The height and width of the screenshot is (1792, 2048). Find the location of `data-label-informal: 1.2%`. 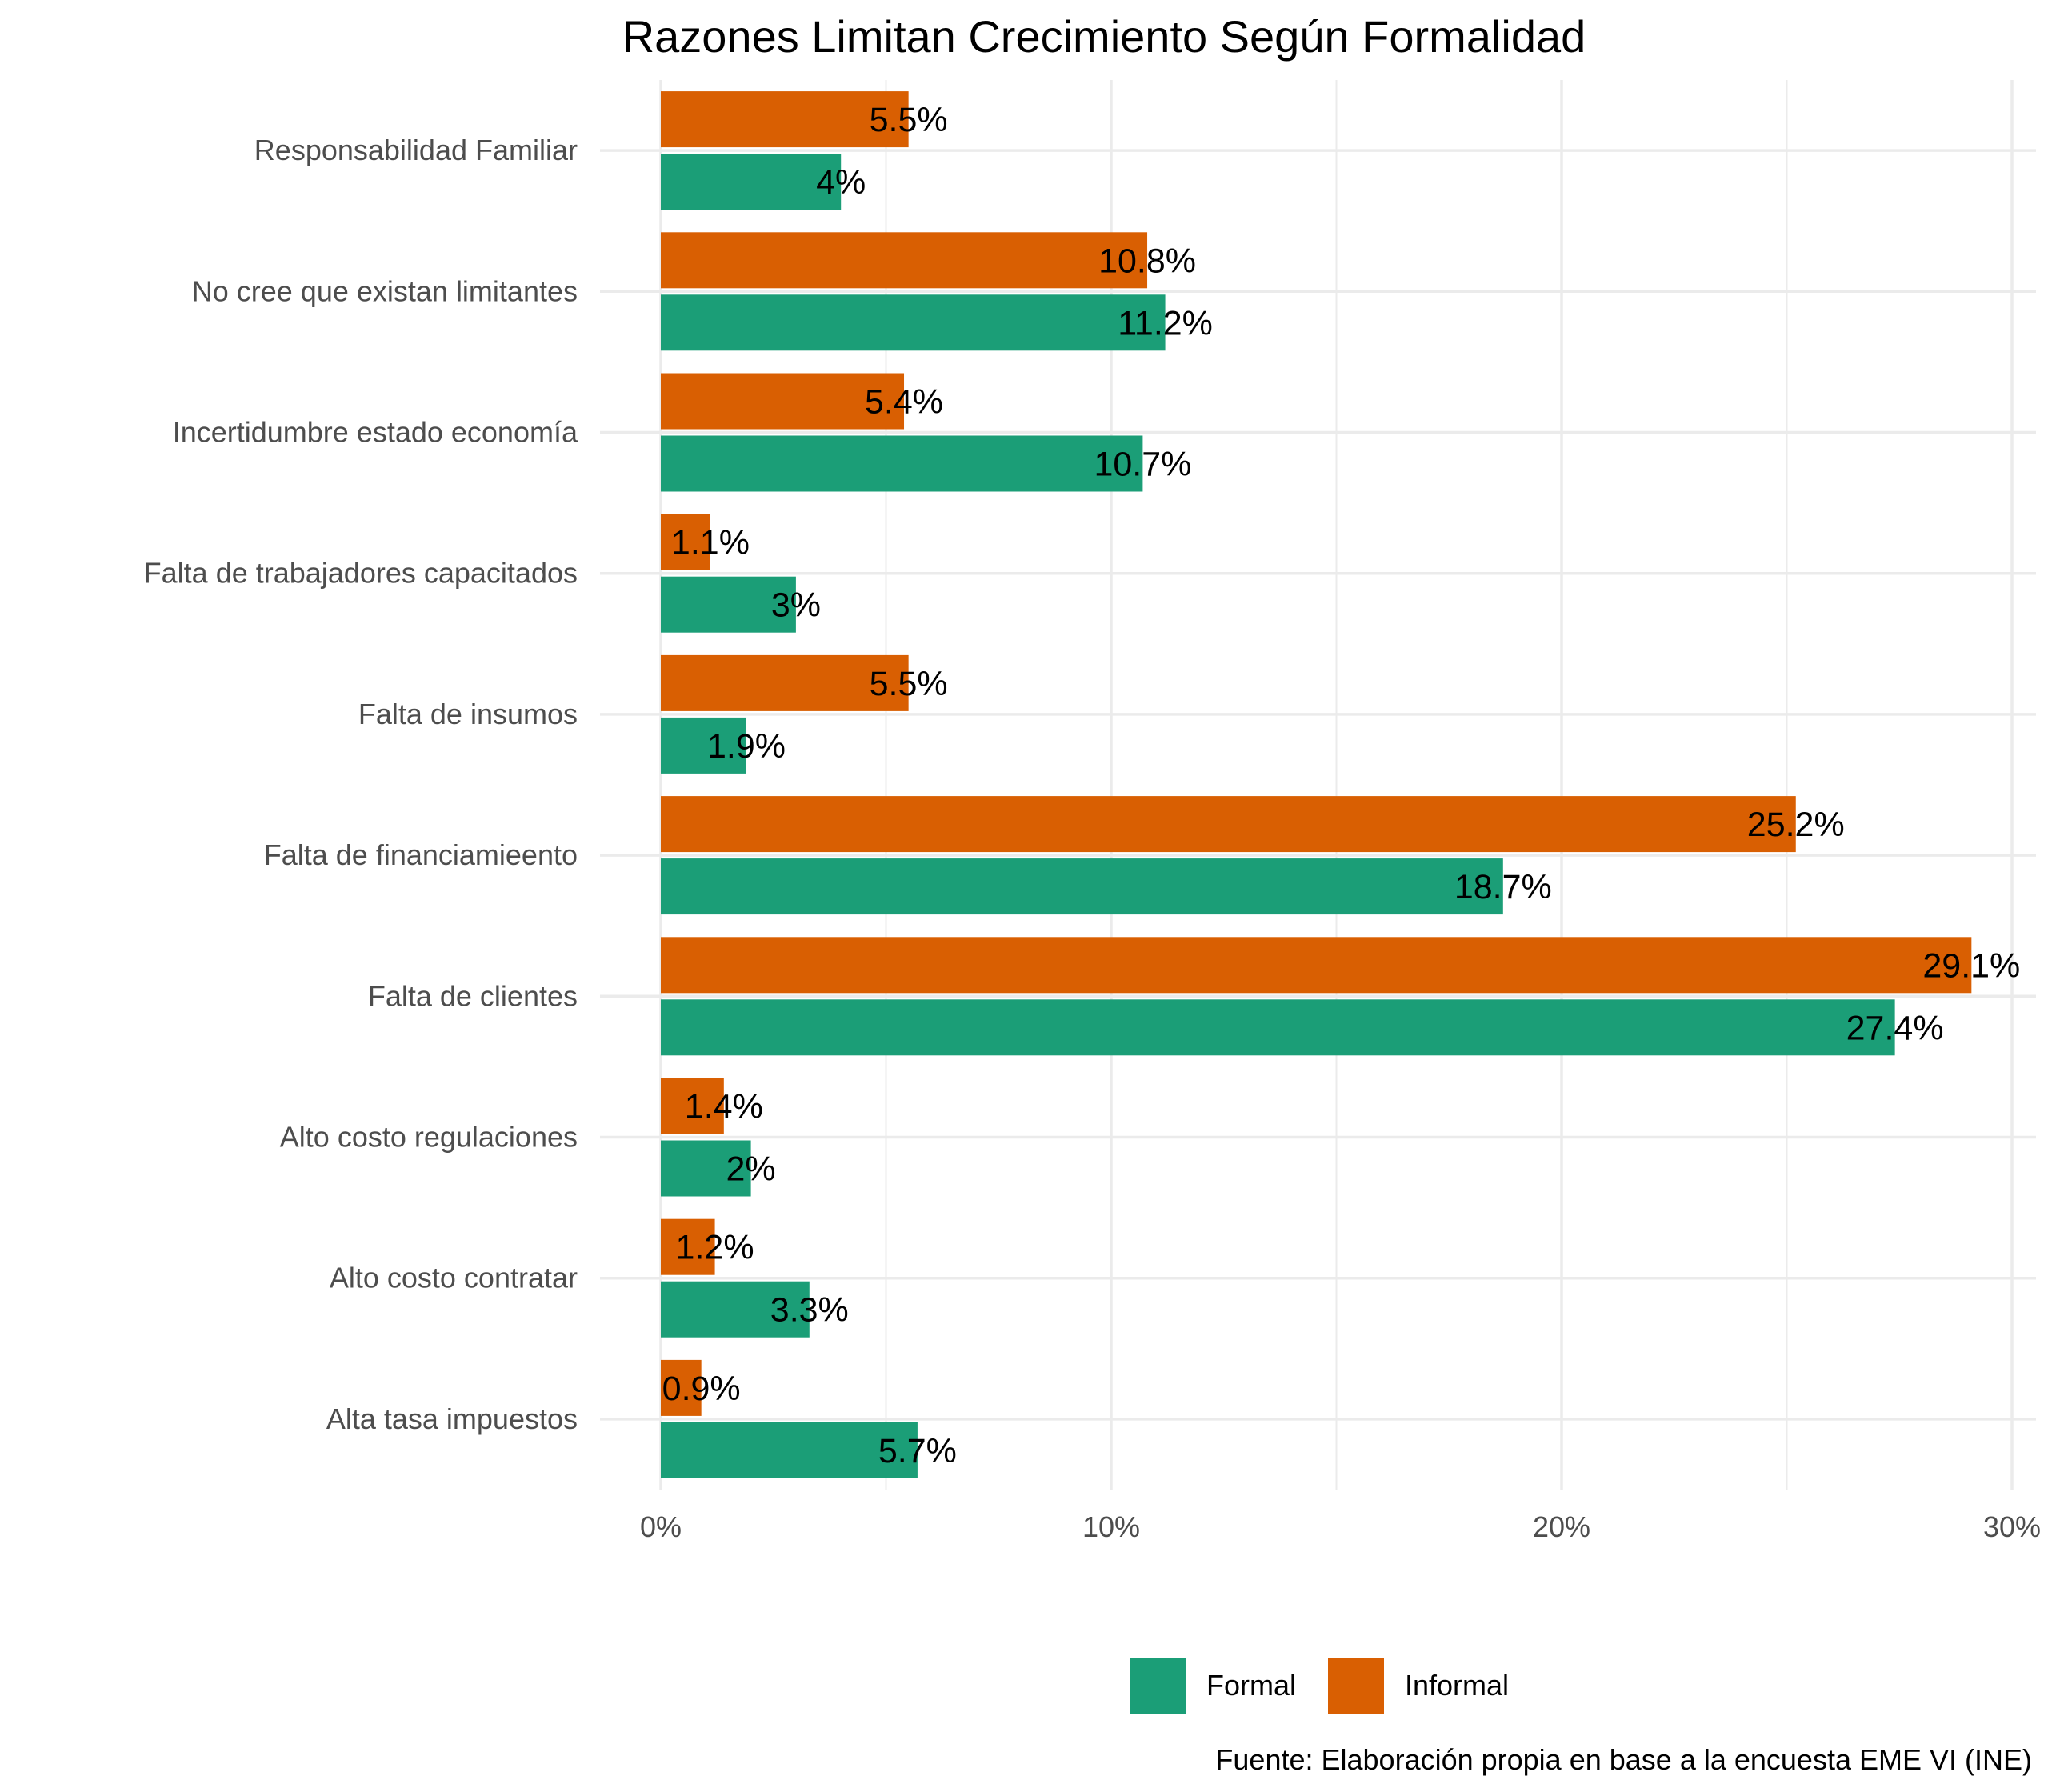

data-label-informal: 1.2% is located at coordinates (715, 1248).